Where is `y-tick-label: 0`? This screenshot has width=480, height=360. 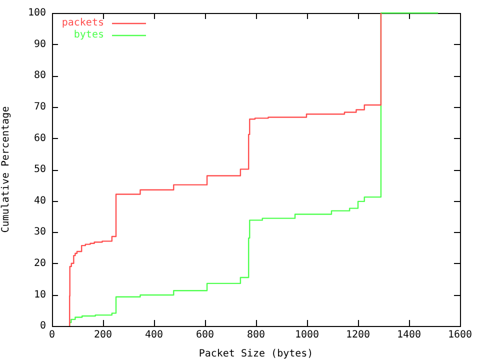 y-tick-label: 0 is located at coordinates (43, 326).